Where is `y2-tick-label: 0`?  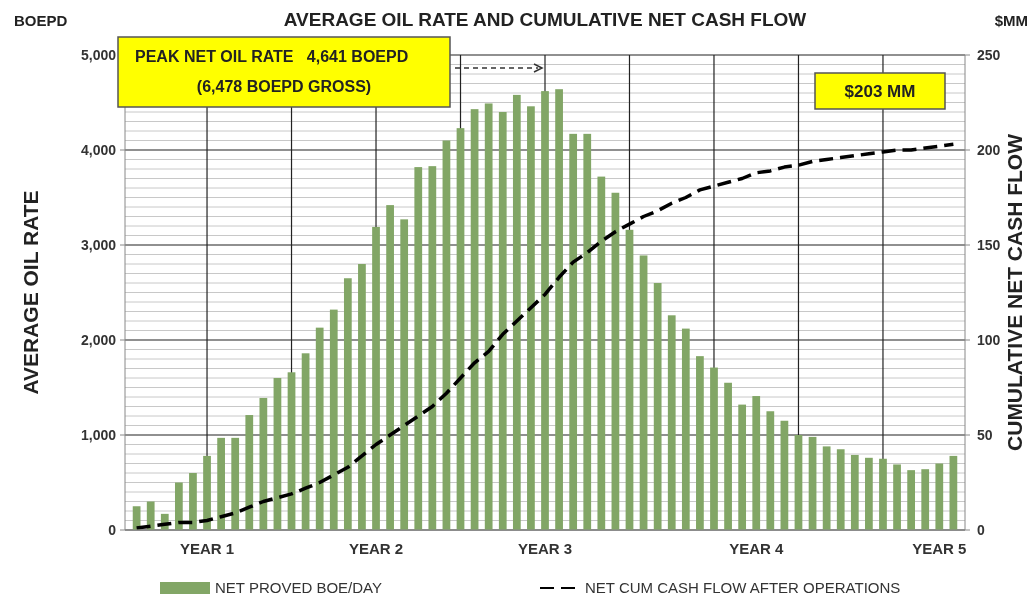 y2-tick-label: 0 is located at coordinates (981, 529).